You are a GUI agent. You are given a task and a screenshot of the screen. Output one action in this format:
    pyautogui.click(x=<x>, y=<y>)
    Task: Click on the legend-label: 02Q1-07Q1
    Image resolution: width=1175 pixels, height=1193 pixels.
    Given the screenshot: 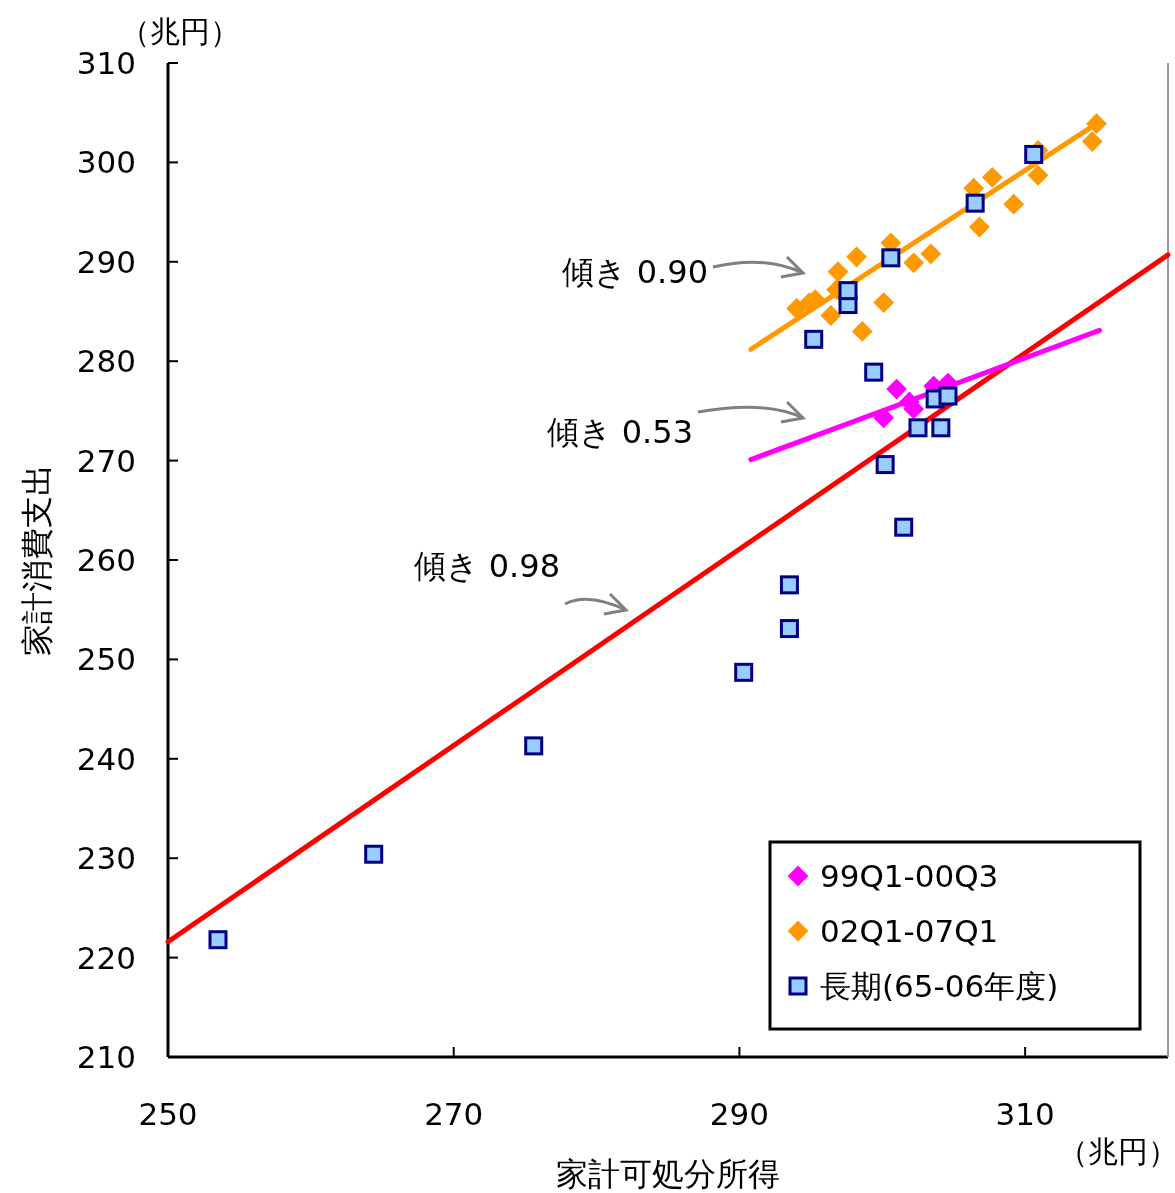 What is the action you would take?
    pyautogui.click(x=909, y=931)
    